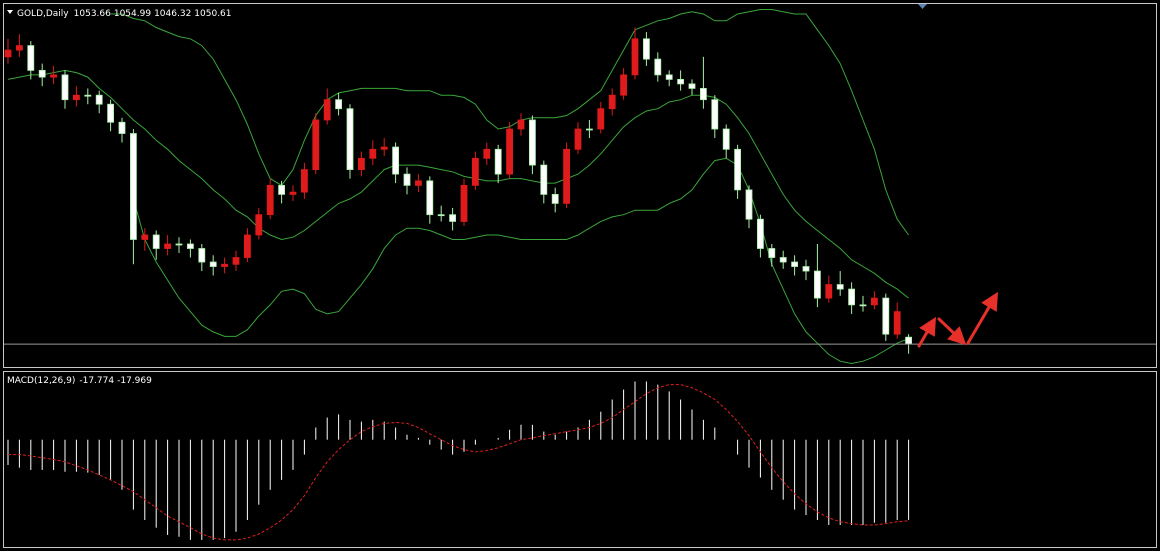  I want to click on shift-marker, so click(922, 6).